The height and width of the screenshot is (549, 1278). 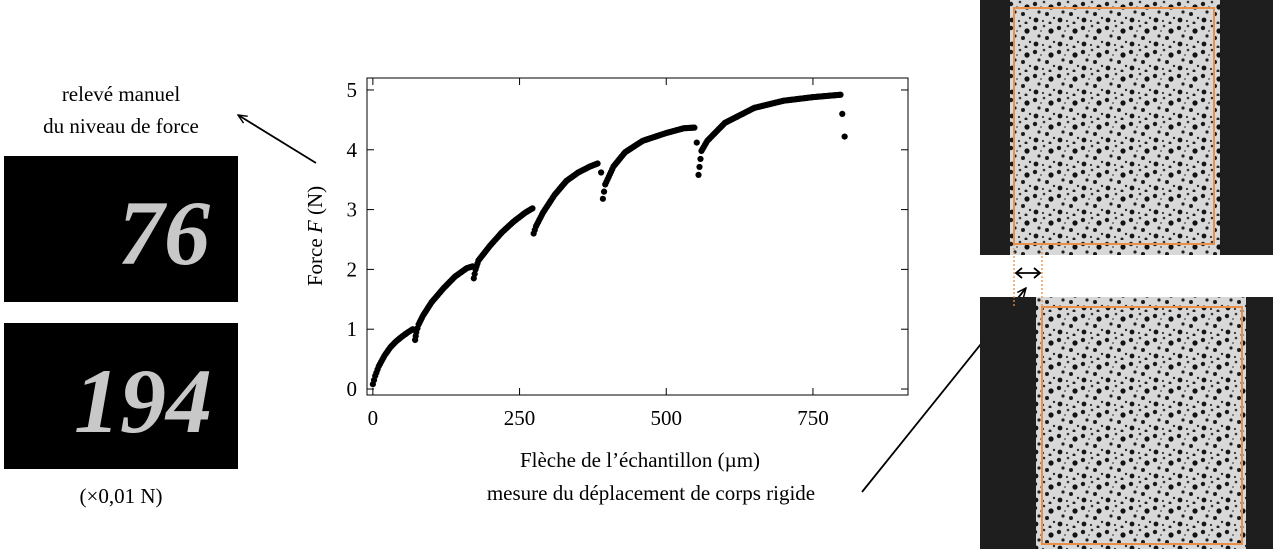 I want to click on y-tick-label: 0, so click(x=352, y=389).